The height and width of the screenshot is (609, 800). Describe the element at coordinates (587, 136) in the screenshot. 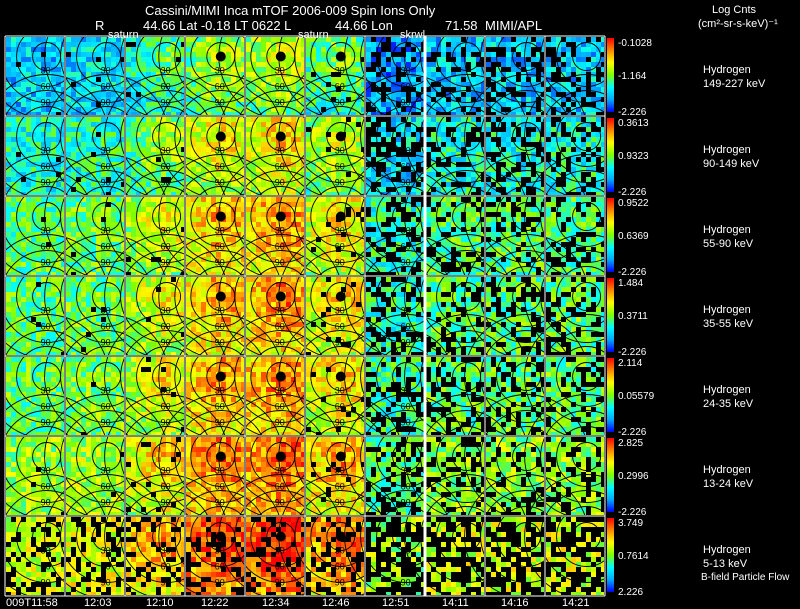

I see `pitch-angle-contour` at that location.